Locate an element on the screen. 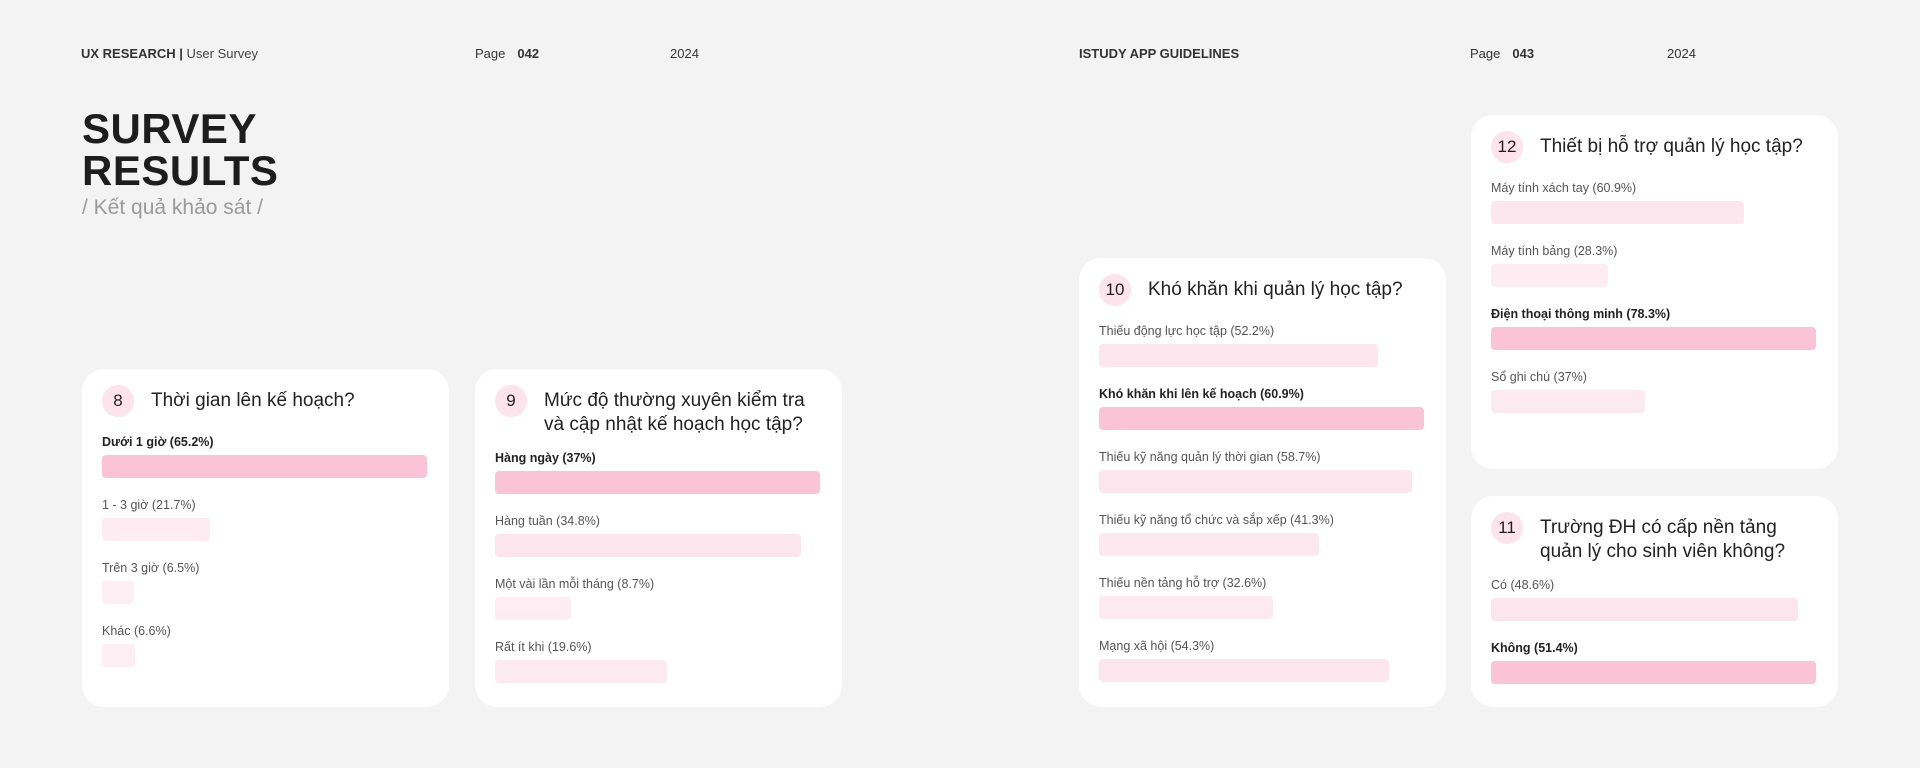  question-number-badge: 12 is located at coordinates (1507, 147).